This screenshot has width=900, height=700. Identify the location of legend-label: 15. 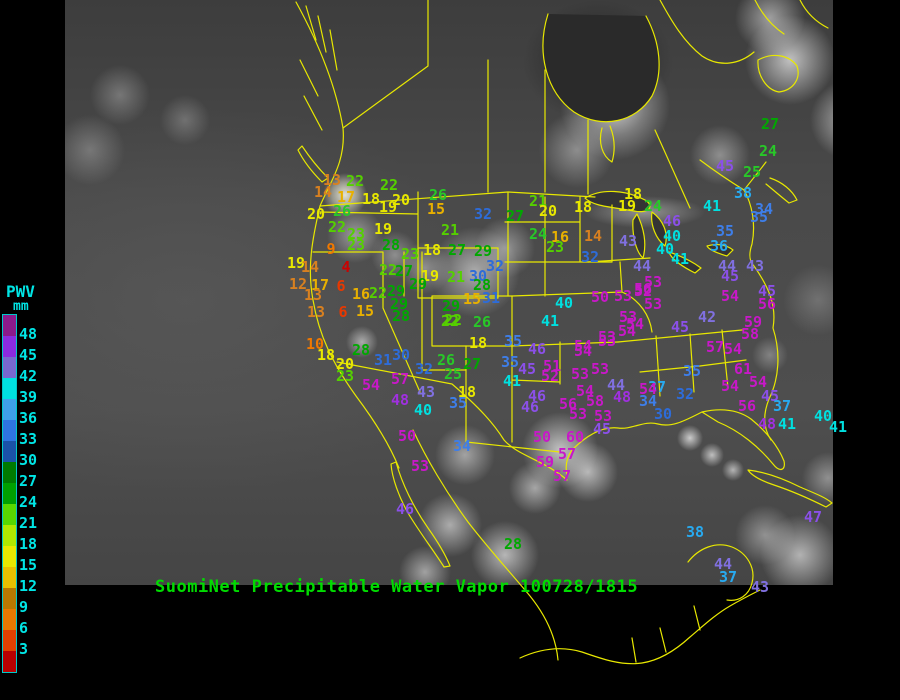
(28, 565).